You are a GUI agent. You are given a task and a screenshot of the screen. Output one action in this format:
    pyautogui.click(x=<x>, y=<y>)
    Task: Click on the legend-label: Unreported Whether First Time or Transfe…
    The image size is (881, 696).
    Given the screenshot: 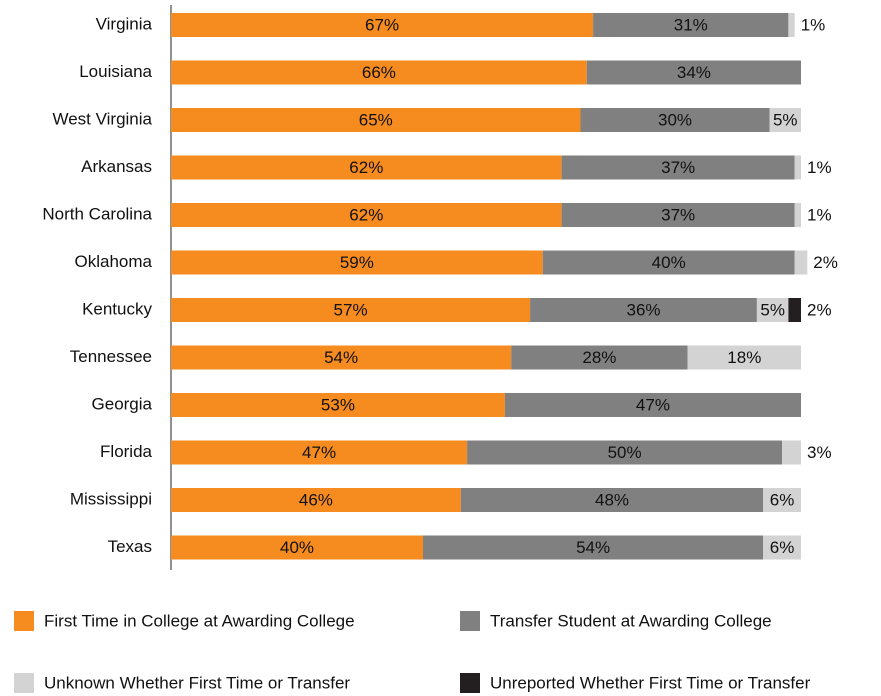 What is the action you would take?
    pyautogui.click(x=650, y=682)
    